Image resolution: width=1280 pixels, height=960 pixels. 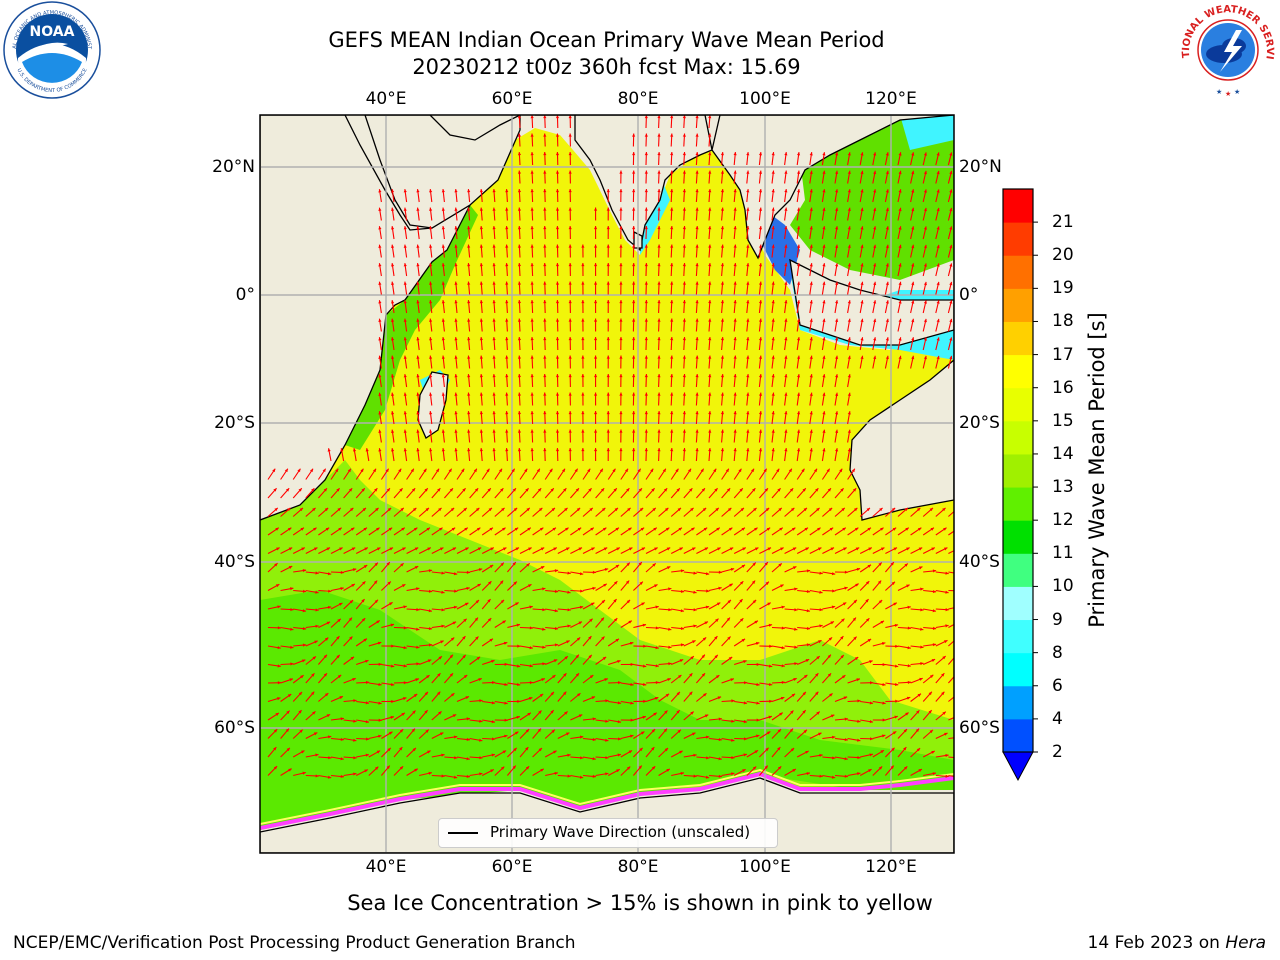 I want to click on colorbar-tick-label: 9, so click(x=1057, y=619).